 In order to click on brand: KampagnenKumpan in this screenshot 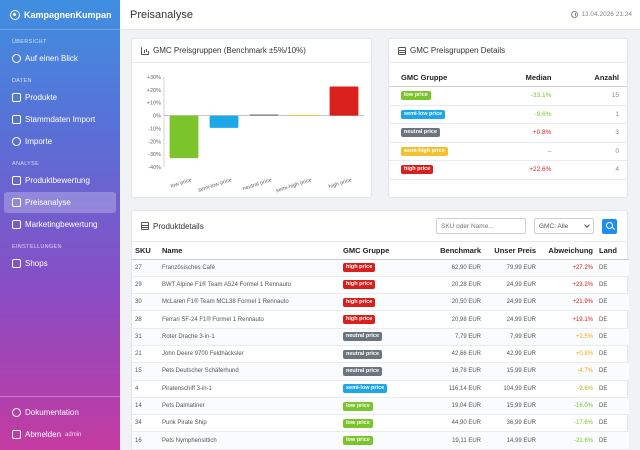, I will do `click(60, 15)`.